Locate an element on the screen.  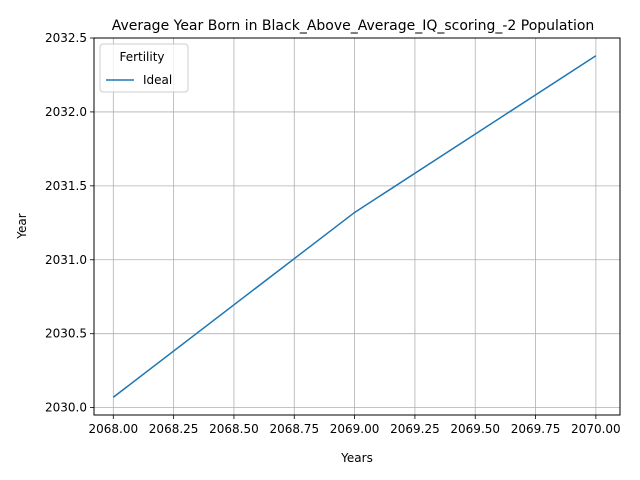
y-tick-label: 2030.0 is located at coordinates (66, 408).